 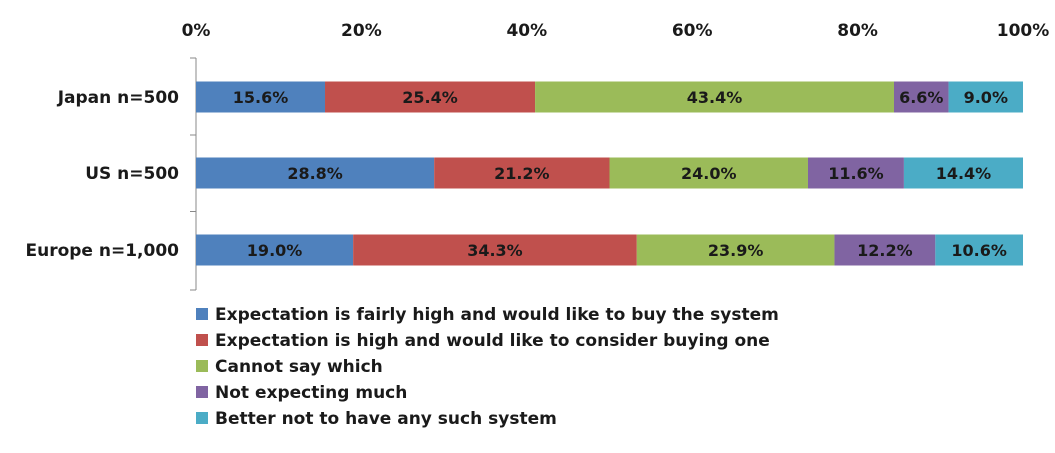 I want to click on legend-entry: Cannot say which, so click(x=299, y=367).